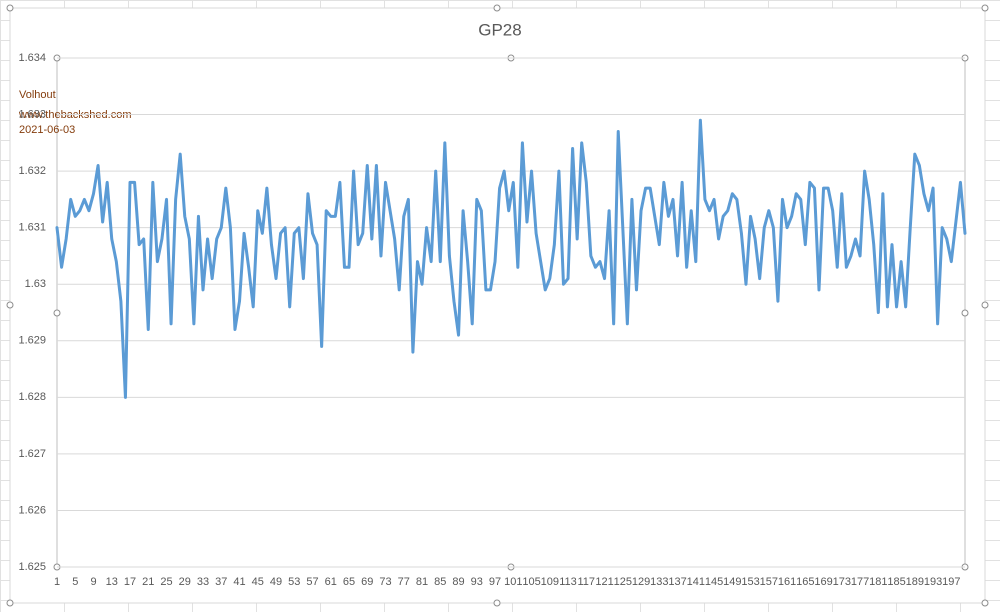  I want to click on x-tick-label: 97, so click(495, 582).